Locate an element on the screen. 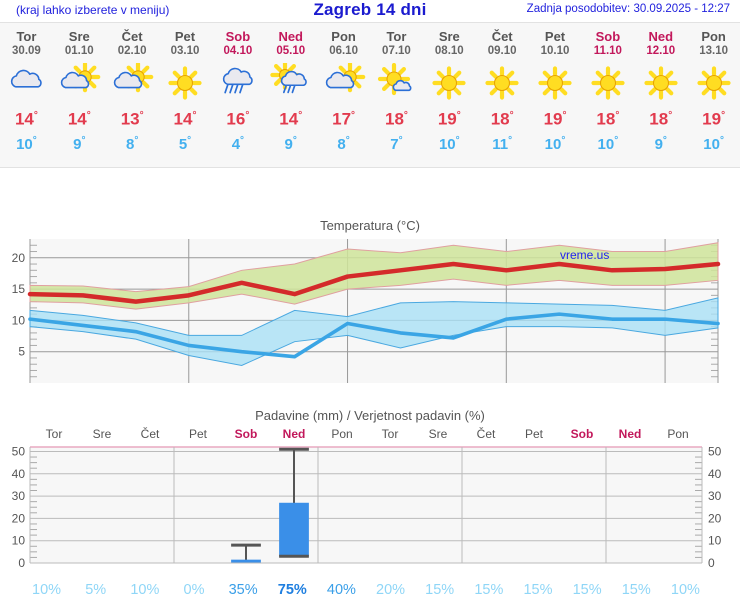 Image resolution: width=740 pixels, height=600 pixels. max-temperature-value: 14 is located at coordinates (183, 119).